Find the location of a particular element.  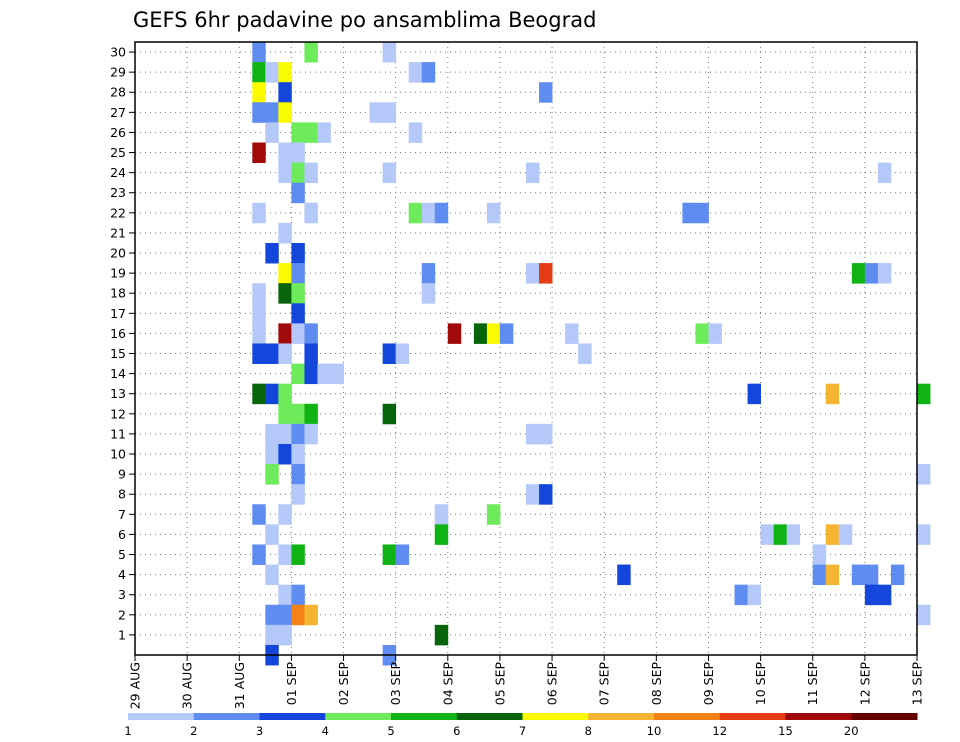

x-tick-label: 05 SEP is located at coordinates (499, 684).